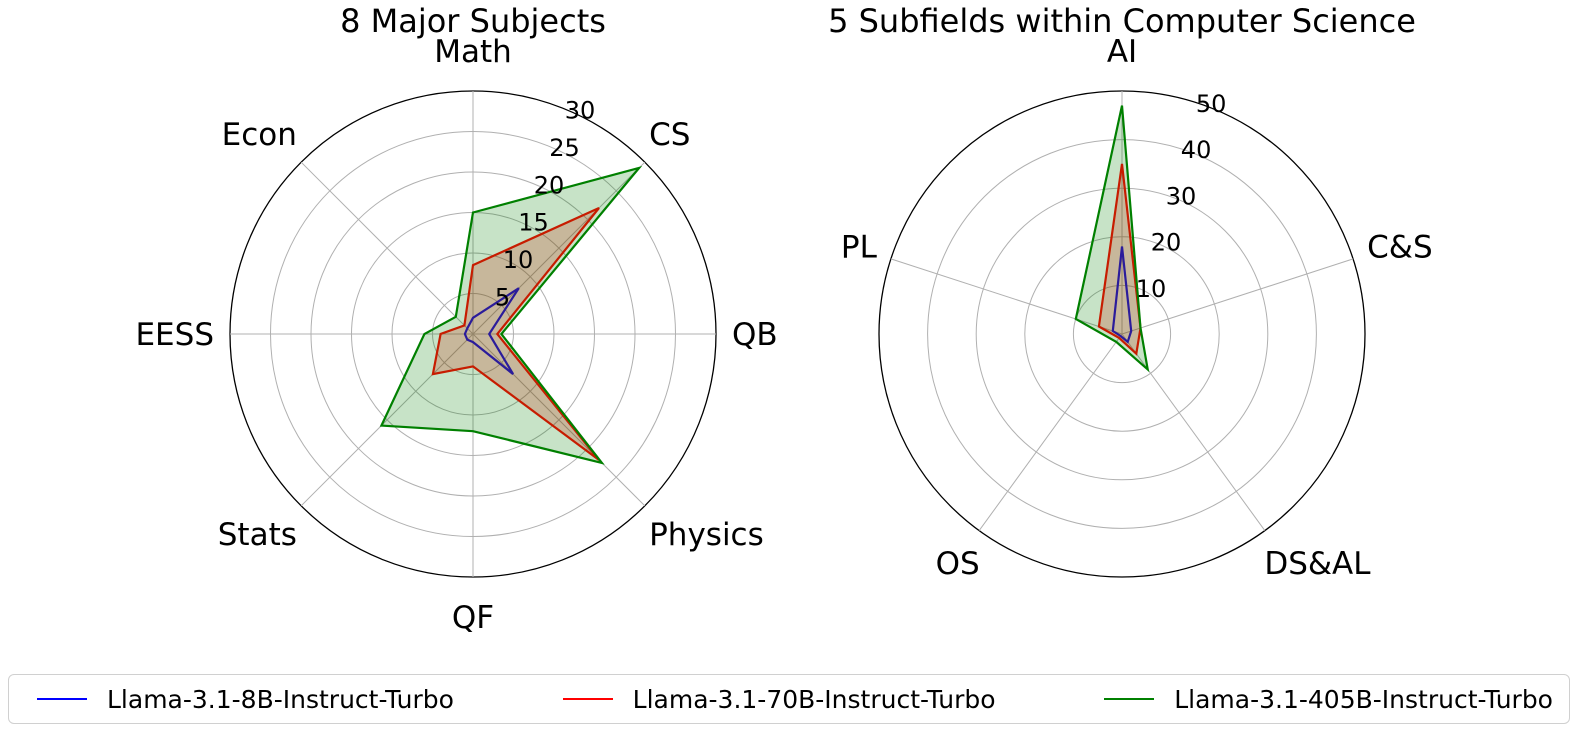 This screenshot has width=1578, height=732. I want to click on category-label-qb: QB, so click(755, 335).